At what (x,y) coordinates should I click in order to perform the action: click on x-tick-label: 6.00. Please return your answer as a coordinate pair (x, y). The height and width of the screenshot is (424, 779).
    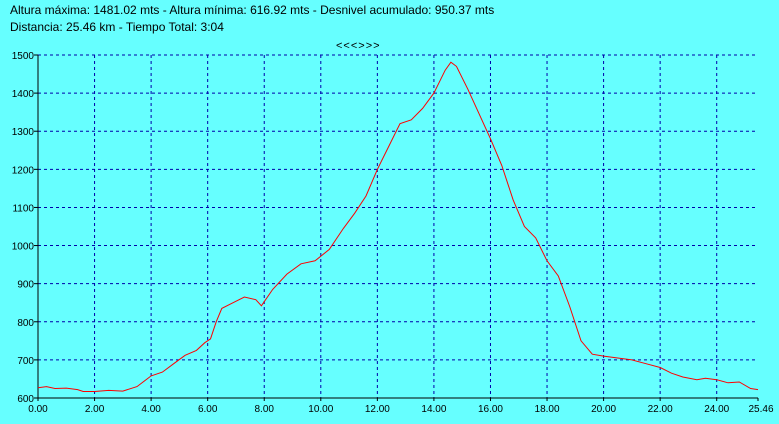
    Looking at the image, I should click on (208, 409).